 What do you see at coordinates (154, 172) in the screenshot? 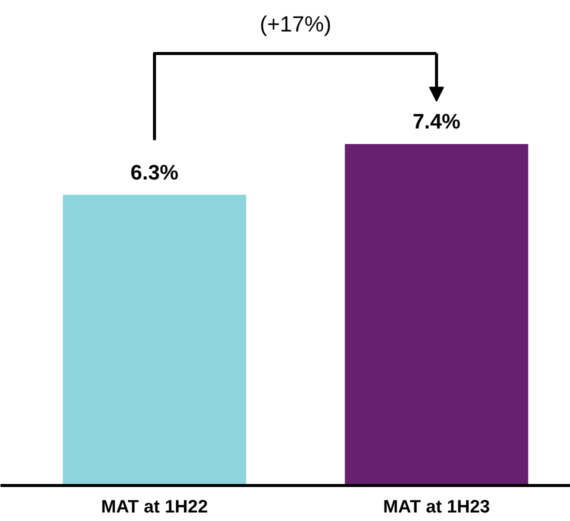
I see `data-label: 6.3%` at bounding box center [154, 172].